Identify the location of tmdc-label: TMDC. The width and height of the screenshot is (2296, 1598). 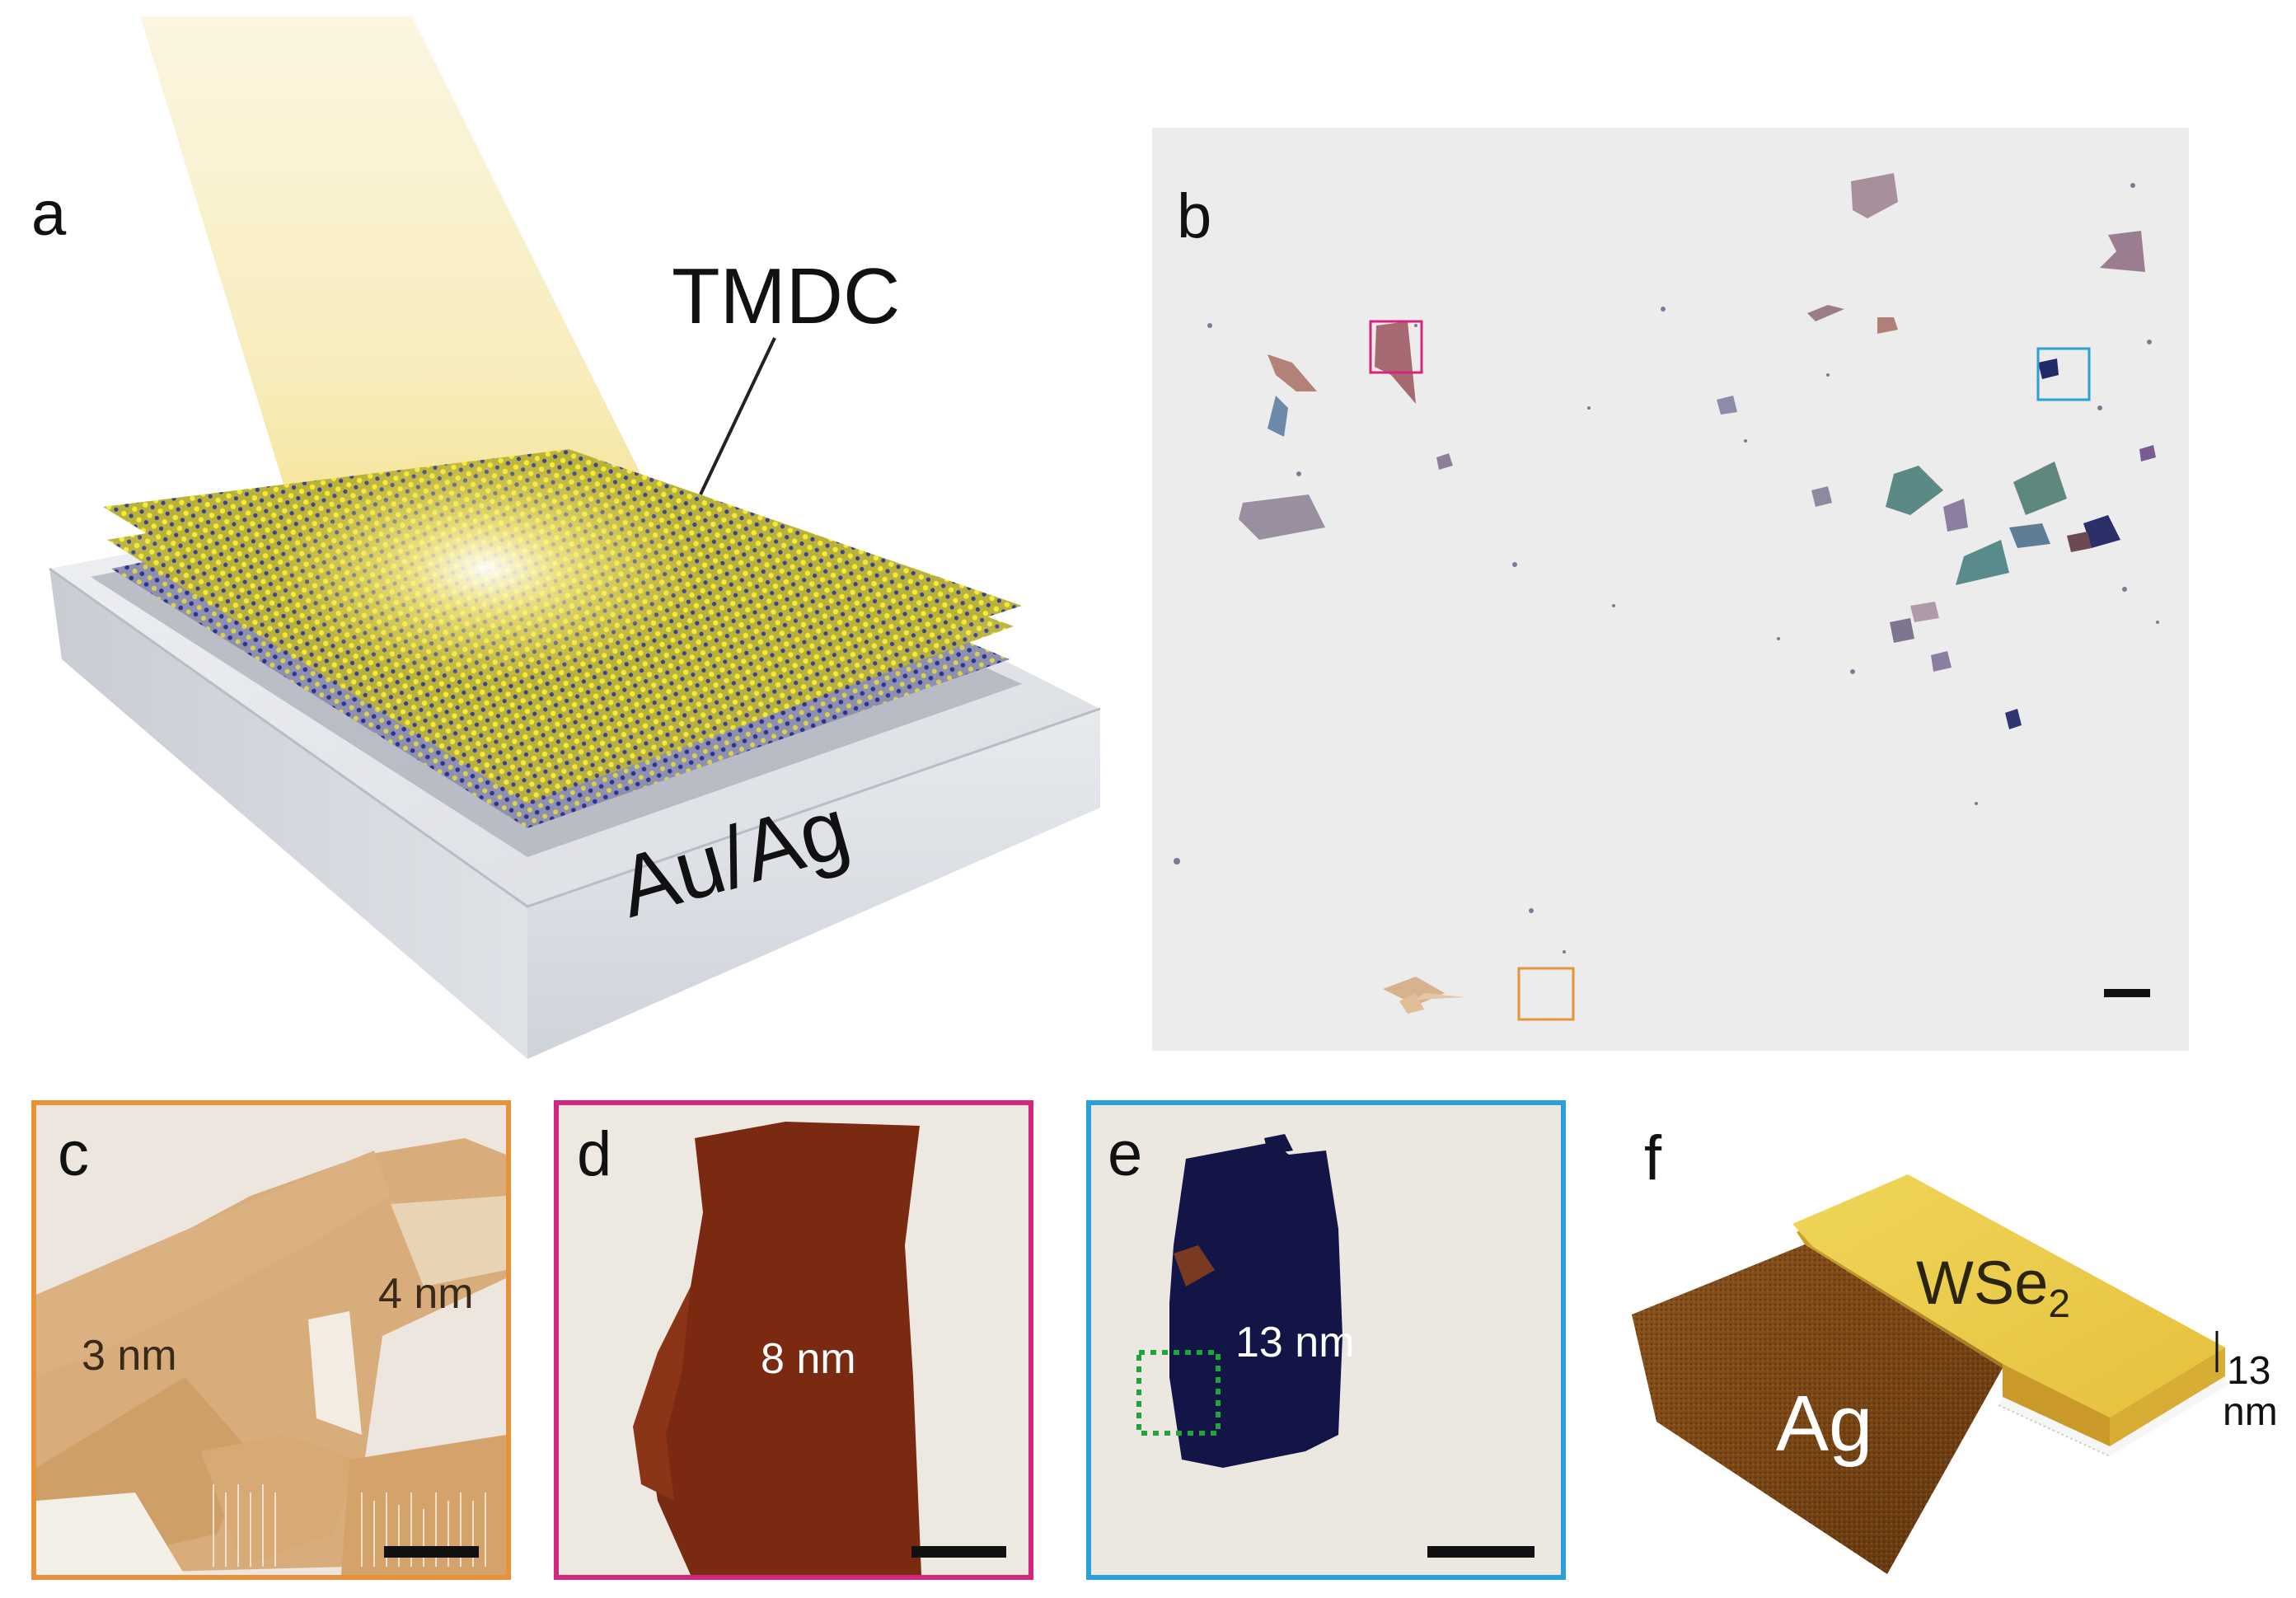
(786, 296).